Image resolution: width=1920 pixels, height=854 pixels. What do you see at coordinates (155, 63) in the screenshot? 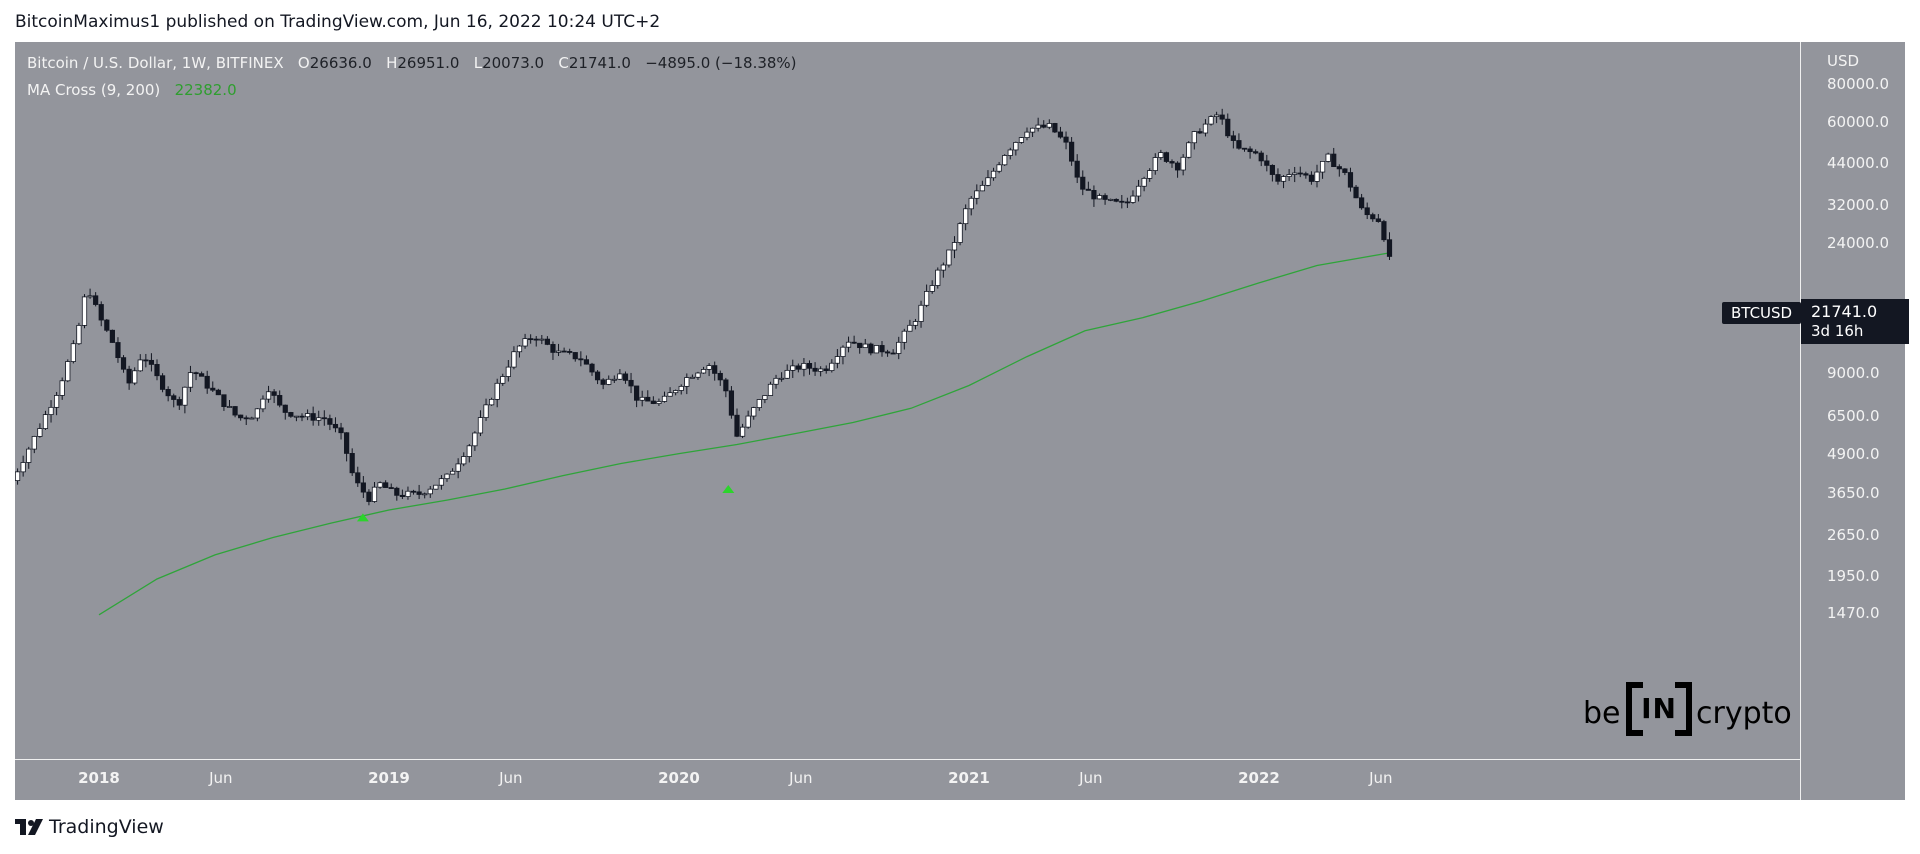
I see `symbol-title: Bitcoin / U.S. Dollar, 1W, BITFINEX` at bounding box center [155, 63].